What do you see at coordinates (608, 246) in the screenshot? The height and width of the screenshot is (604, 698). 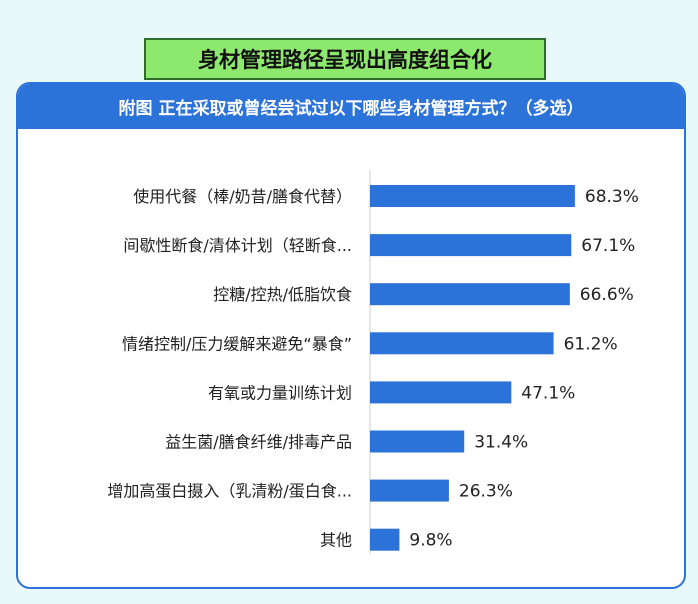 I see `data-label: 67.1%` at bounding box center [608, 246].